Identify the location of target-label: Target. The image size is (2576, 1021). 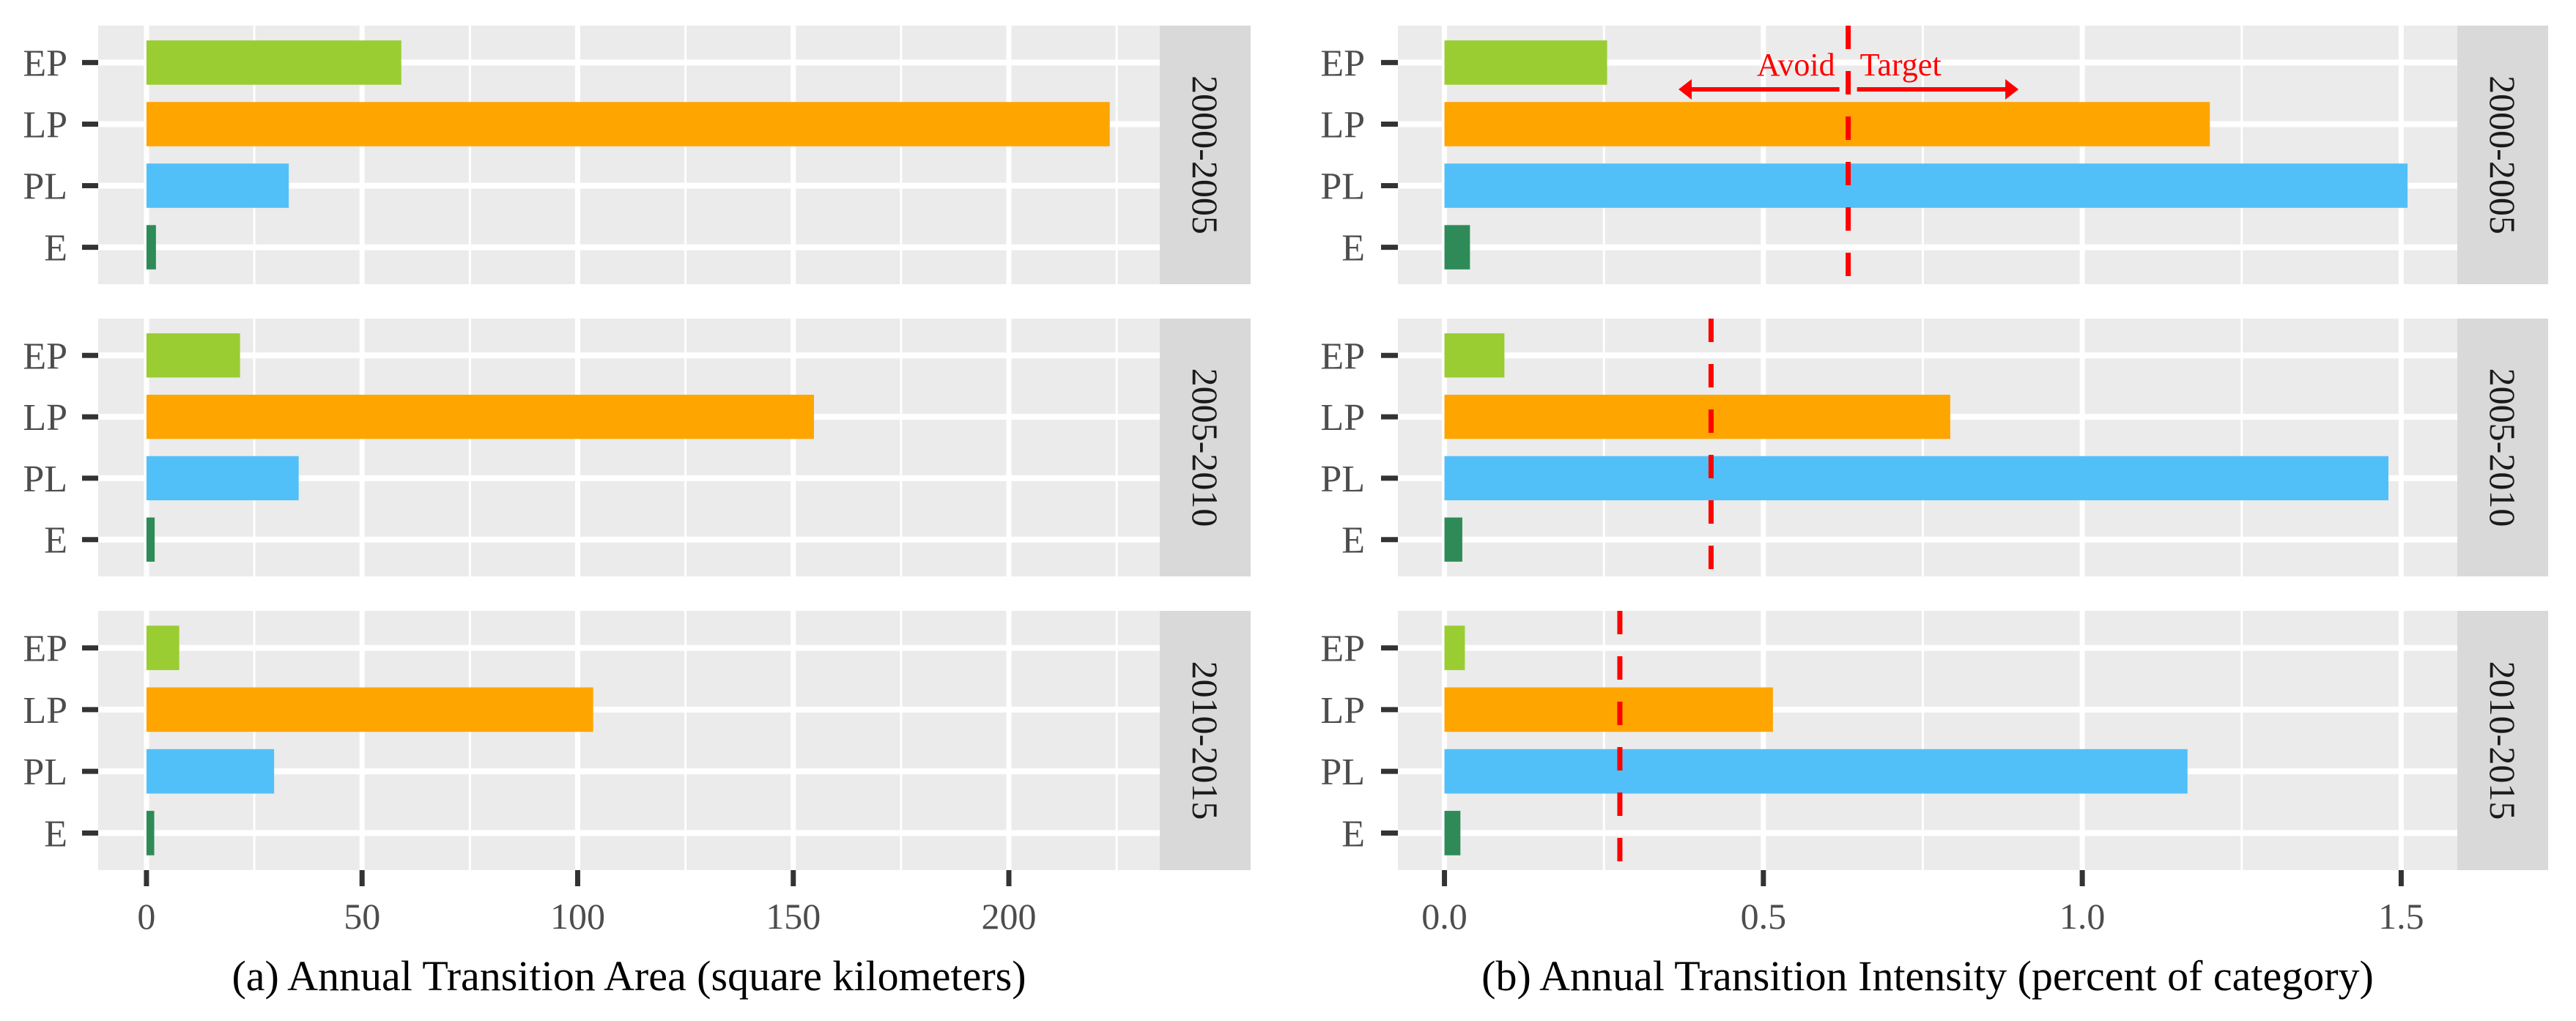
(1901, 65).